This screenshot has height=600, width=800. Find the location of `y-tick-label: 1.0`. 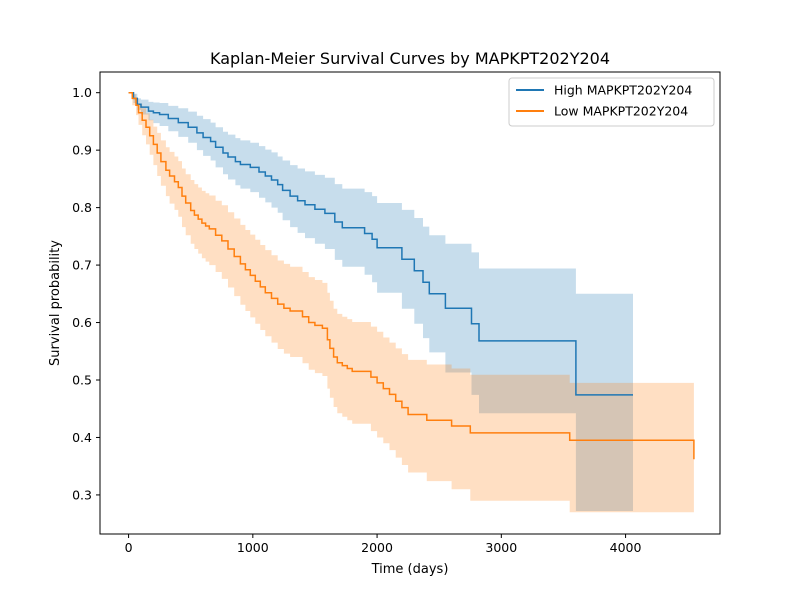

y-tick-label: 1.0 is located at coordinates (82, 92).